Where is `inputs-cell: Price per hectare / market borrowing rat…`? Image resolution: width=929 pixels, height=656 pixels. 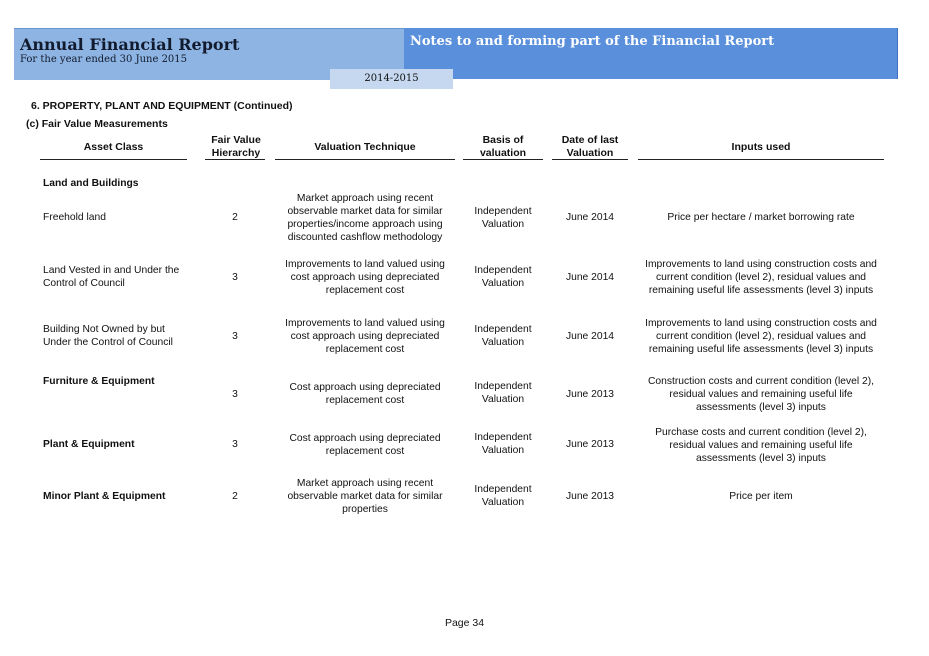
inputs-cell: Price per hectare / market borrowing rat… is located at coordinates (761, 217).